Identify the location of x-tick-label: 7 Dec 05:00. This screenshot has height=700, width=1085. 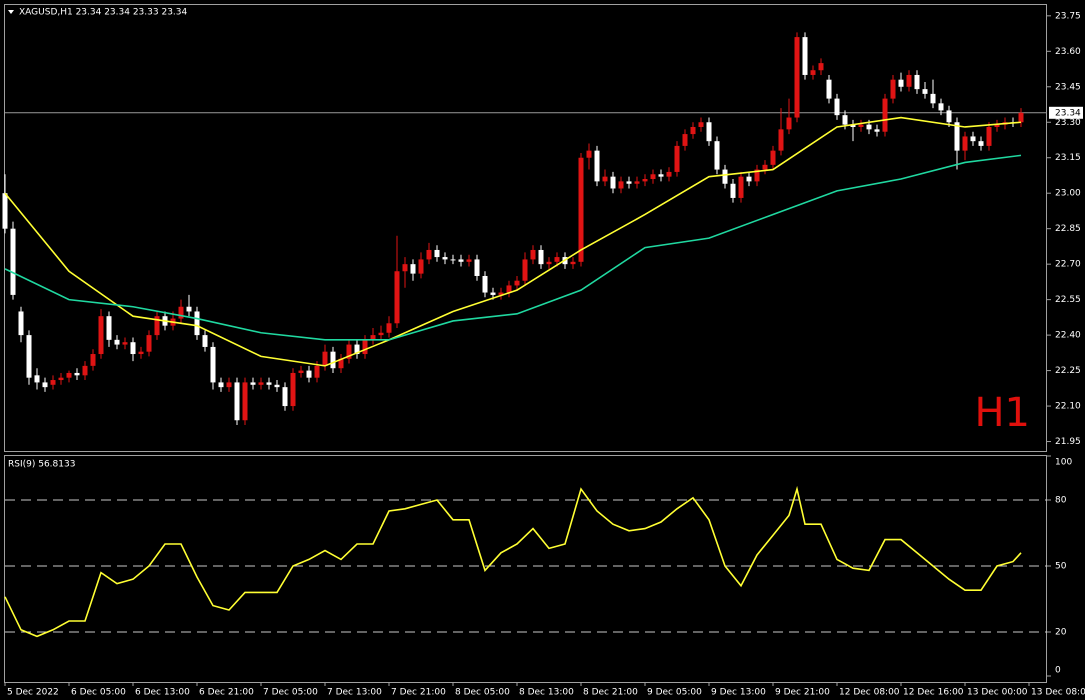
(290, 693).